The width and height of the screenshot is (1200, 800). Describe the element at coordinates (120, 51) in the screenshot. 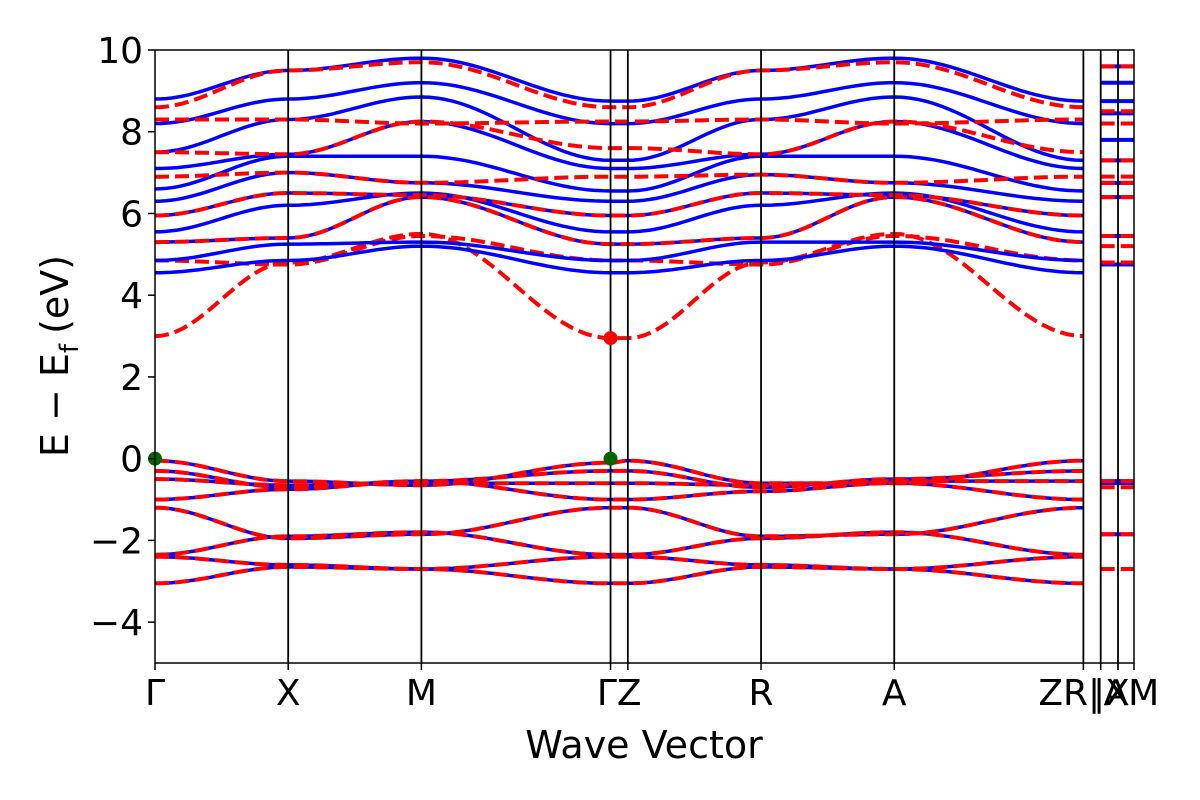

I see `y-tick-label-7: 10` at that location.